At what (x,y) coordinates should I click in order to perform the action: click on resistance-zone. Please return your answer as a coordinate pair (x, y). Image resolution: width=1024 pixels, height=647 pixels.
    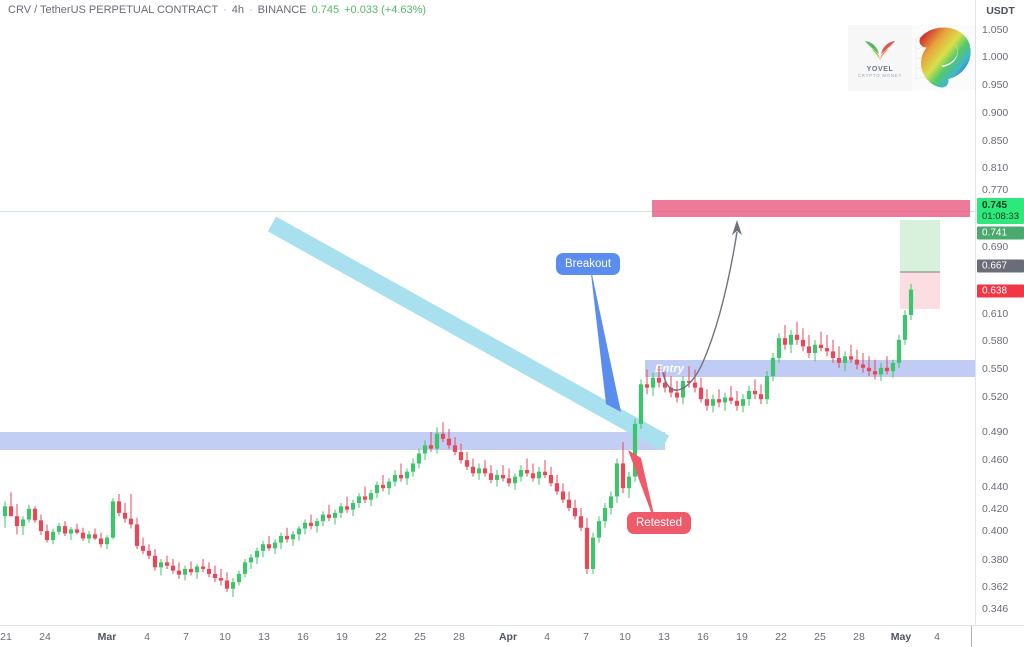
    Looking at the image, I should click on (811, 208).